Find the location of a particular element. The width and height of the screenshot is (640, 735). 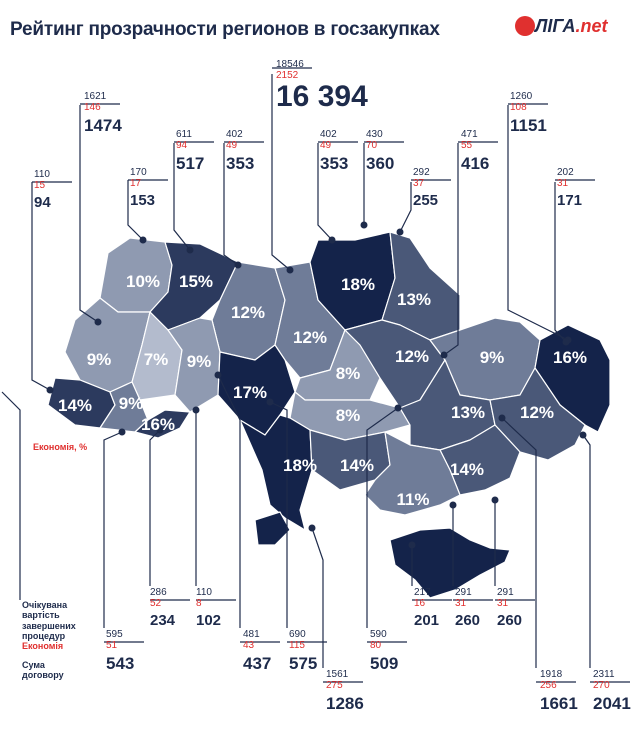

region-pct-label: 15% is located at coordinates (196, 281).